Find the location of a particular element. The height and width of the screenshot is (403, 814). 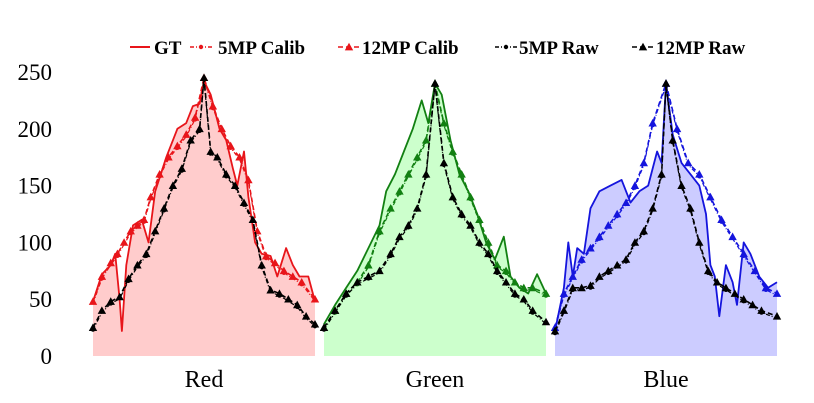

legend-label: GT is located at coordinates (168, 48).